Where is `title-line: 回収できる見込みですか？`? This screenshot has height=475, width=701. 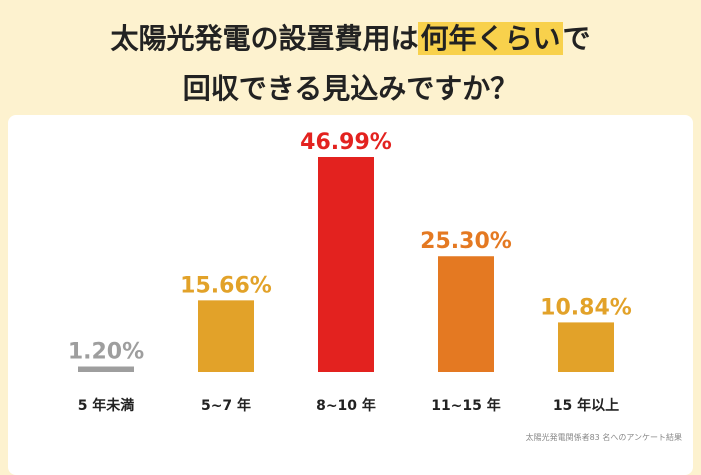
title-line: 回収できる見込みですか？ is located at coordinates (350, 89).